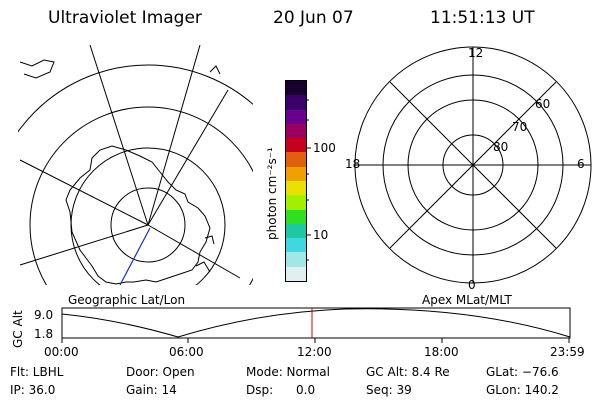 Image resolution: width=600 pixels, height=400 pixels. What do you see at coordinates (37, 372) in the screenshot?
I see `status-filter: Flt: LBHL` at bounding box center [37, 372].